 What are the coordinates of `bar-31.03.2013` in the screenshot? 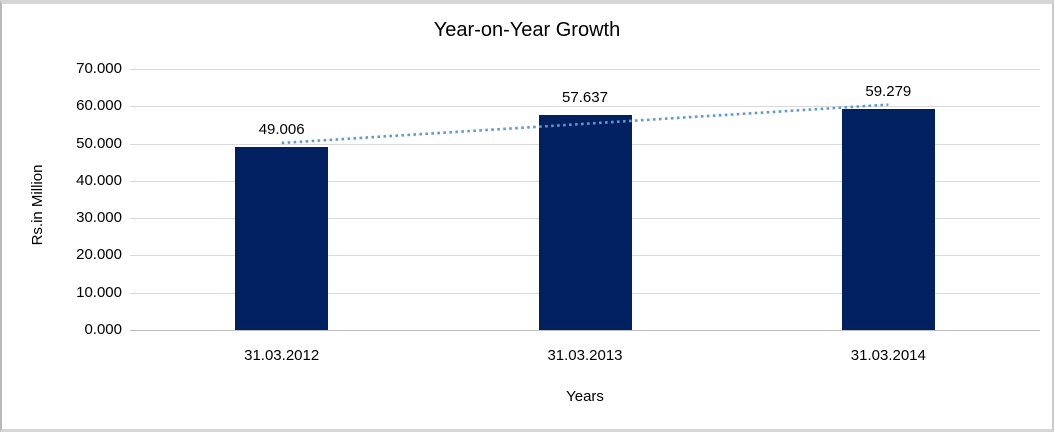 It's located at (585, 222).